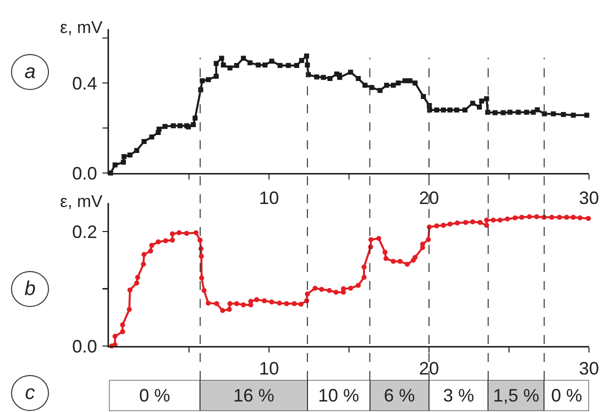  Describe the element at coordinates (399, 396) in the screenshot. I see `series-label: 6 %` at that location.